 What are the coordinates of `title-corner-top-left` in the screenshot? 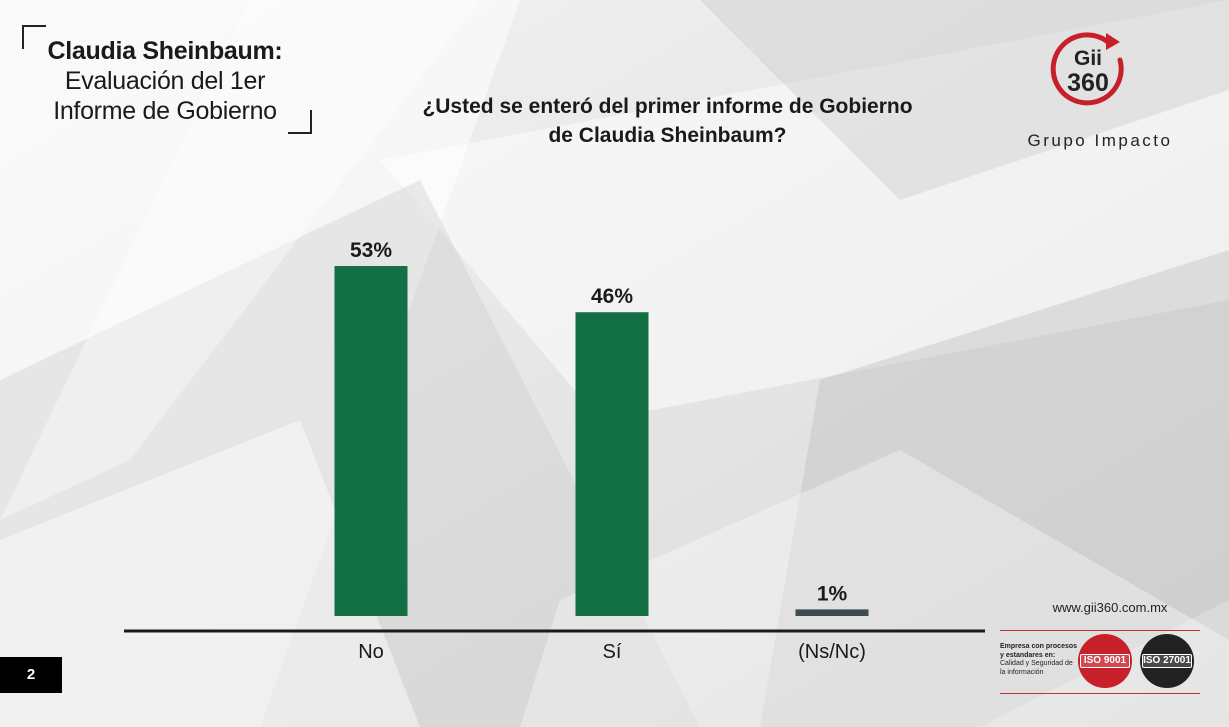 It's located at (34, 37).